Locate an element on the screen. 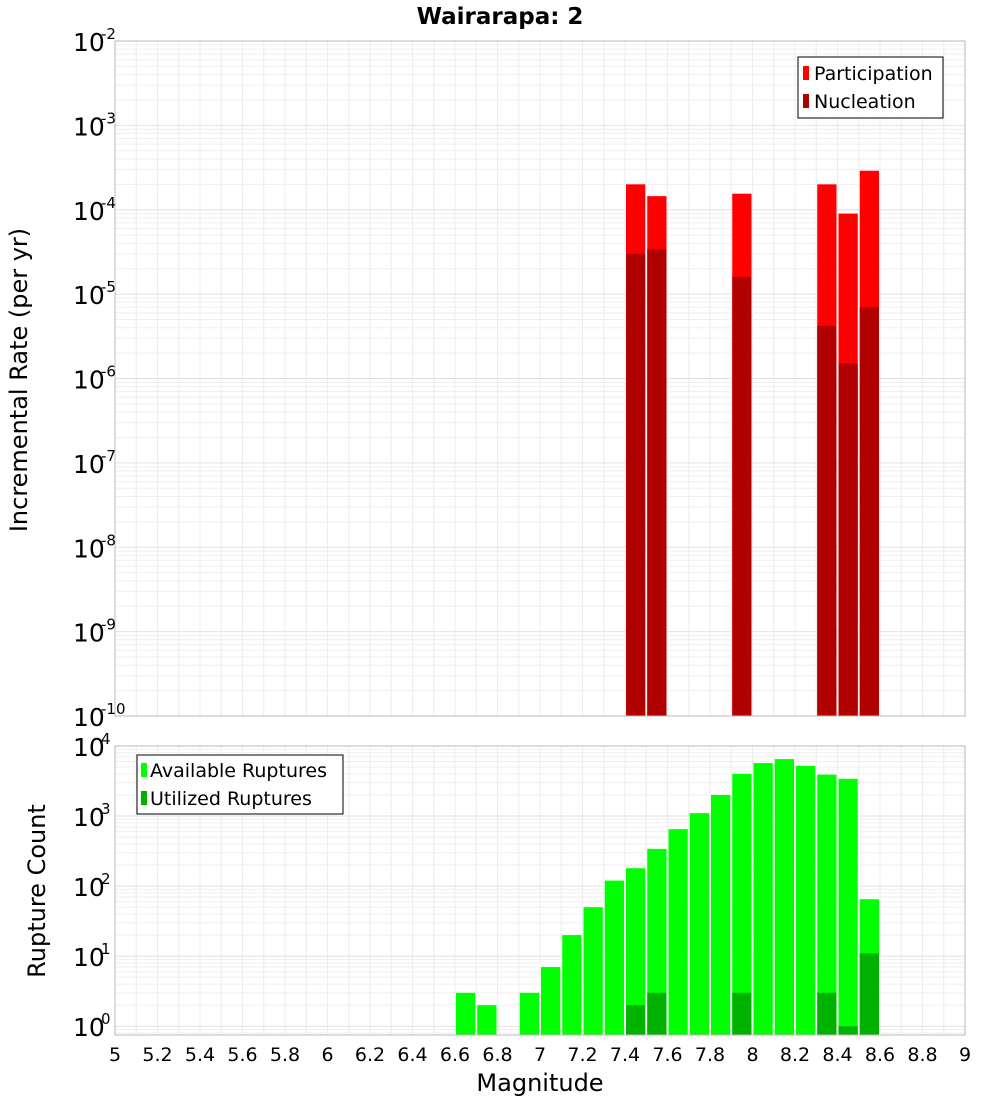 Image resolution: width=1000 pixels, height=1100 pixels. bottom-ytick-exponent: 0 is located at coordinates (106, 1019).